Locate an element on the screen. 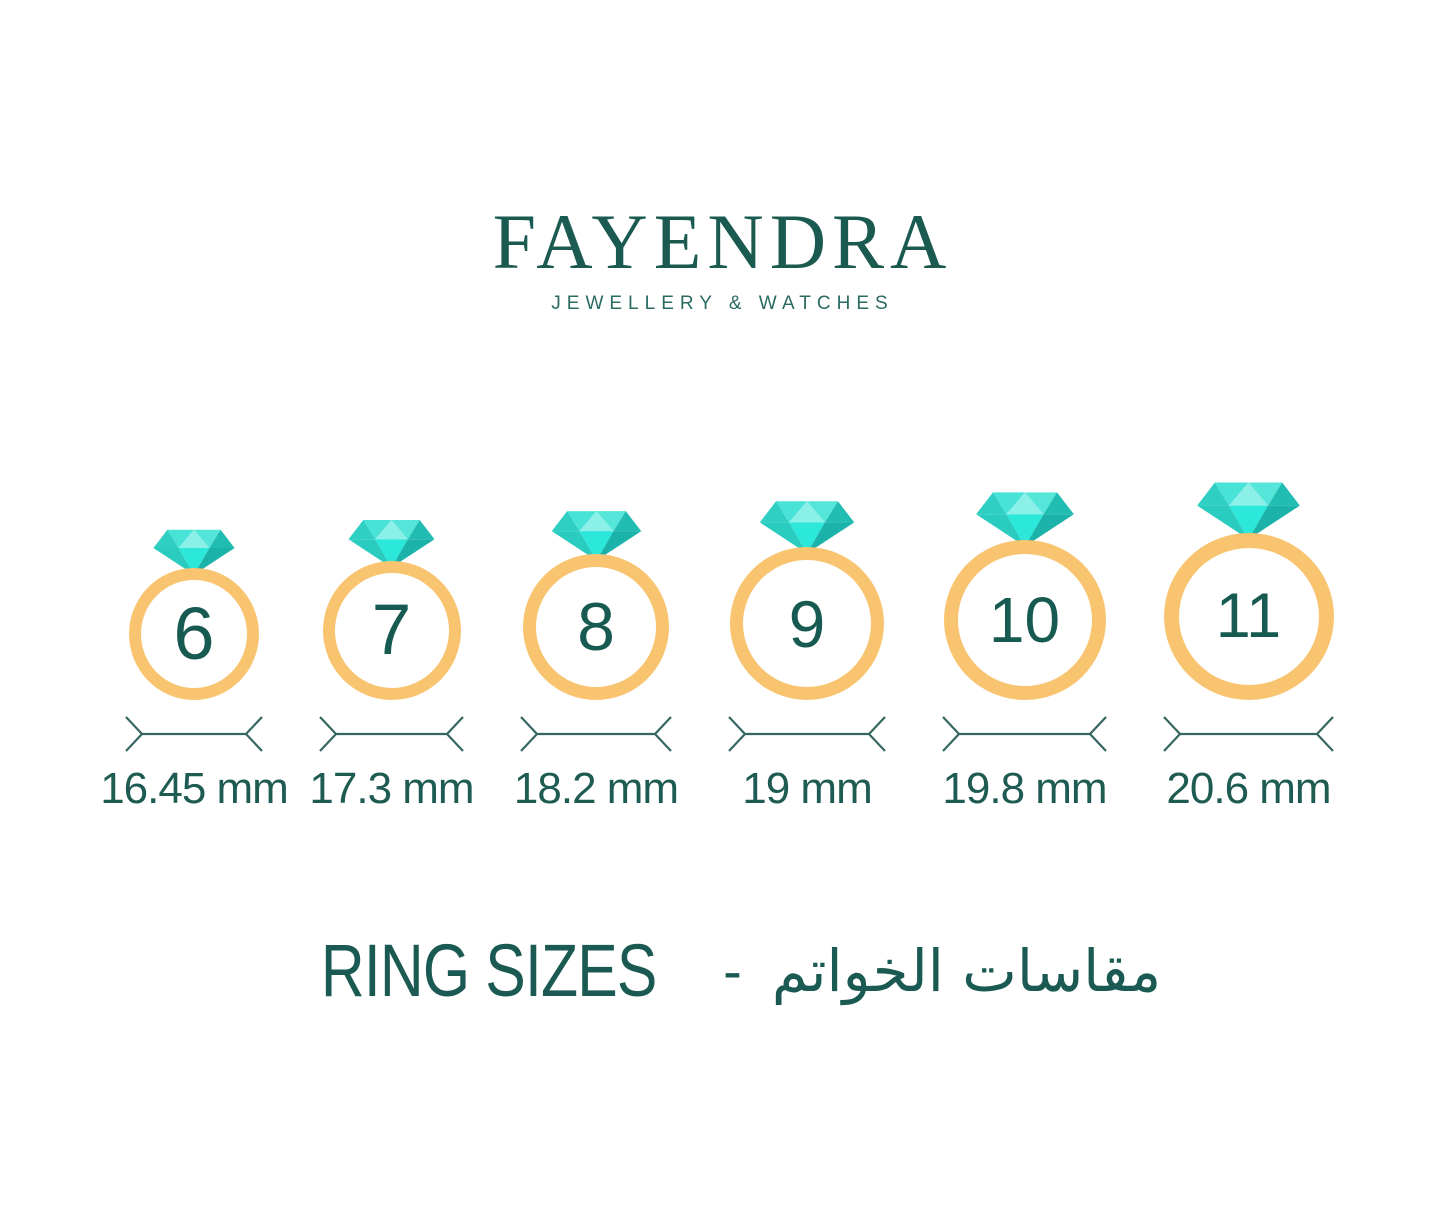 The image size is (1445, 1205). ring-size-number: 7 is located at coordinates (391, 631).